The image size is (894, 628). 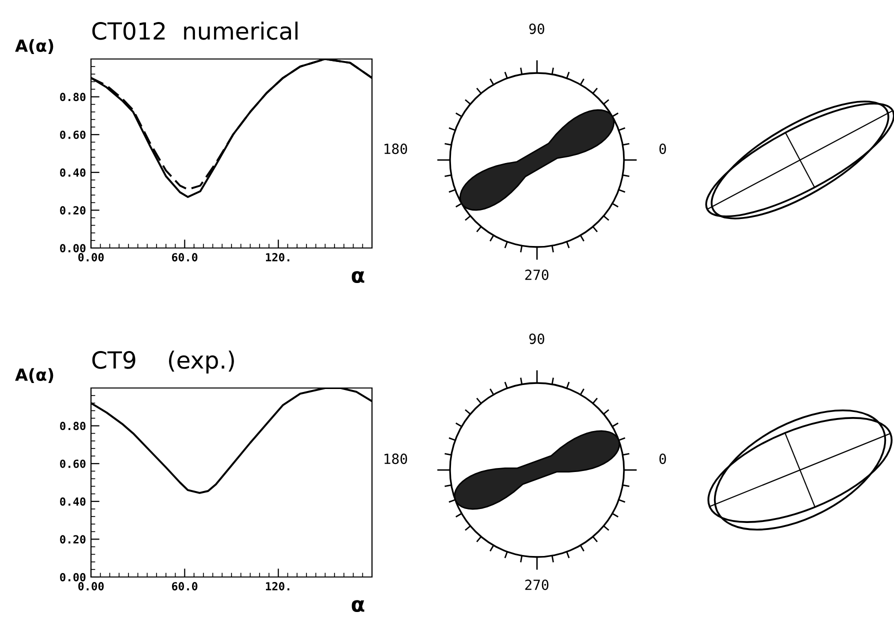 What do you see at coordinates (163, 362) in the screenshot?
I see `chart-title: CT9 (exp.)` at bounding box center [163, 362].